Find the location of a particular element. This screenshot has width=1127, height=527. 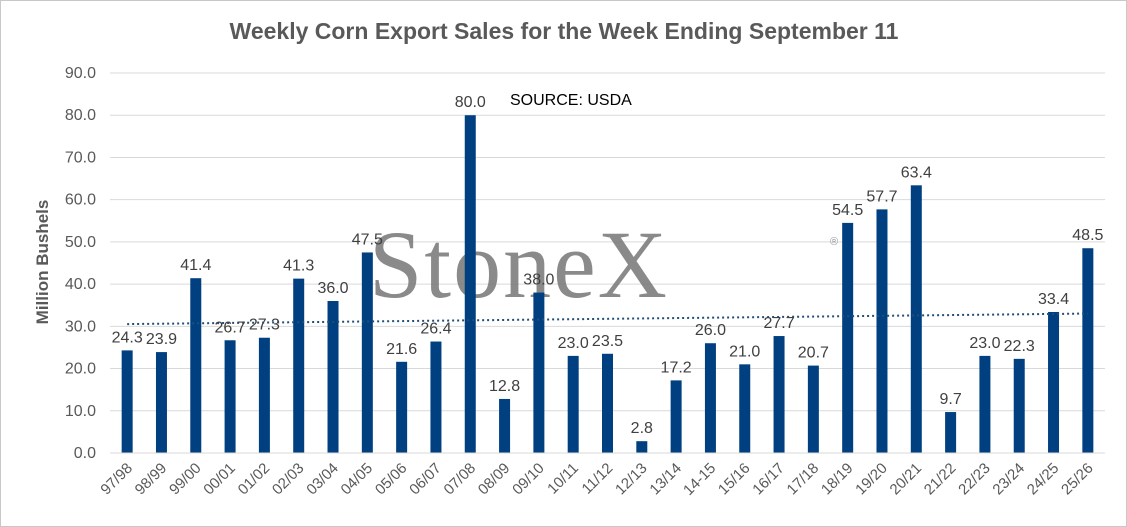

data-label: 17.2 is located at coordinates (676, 367).